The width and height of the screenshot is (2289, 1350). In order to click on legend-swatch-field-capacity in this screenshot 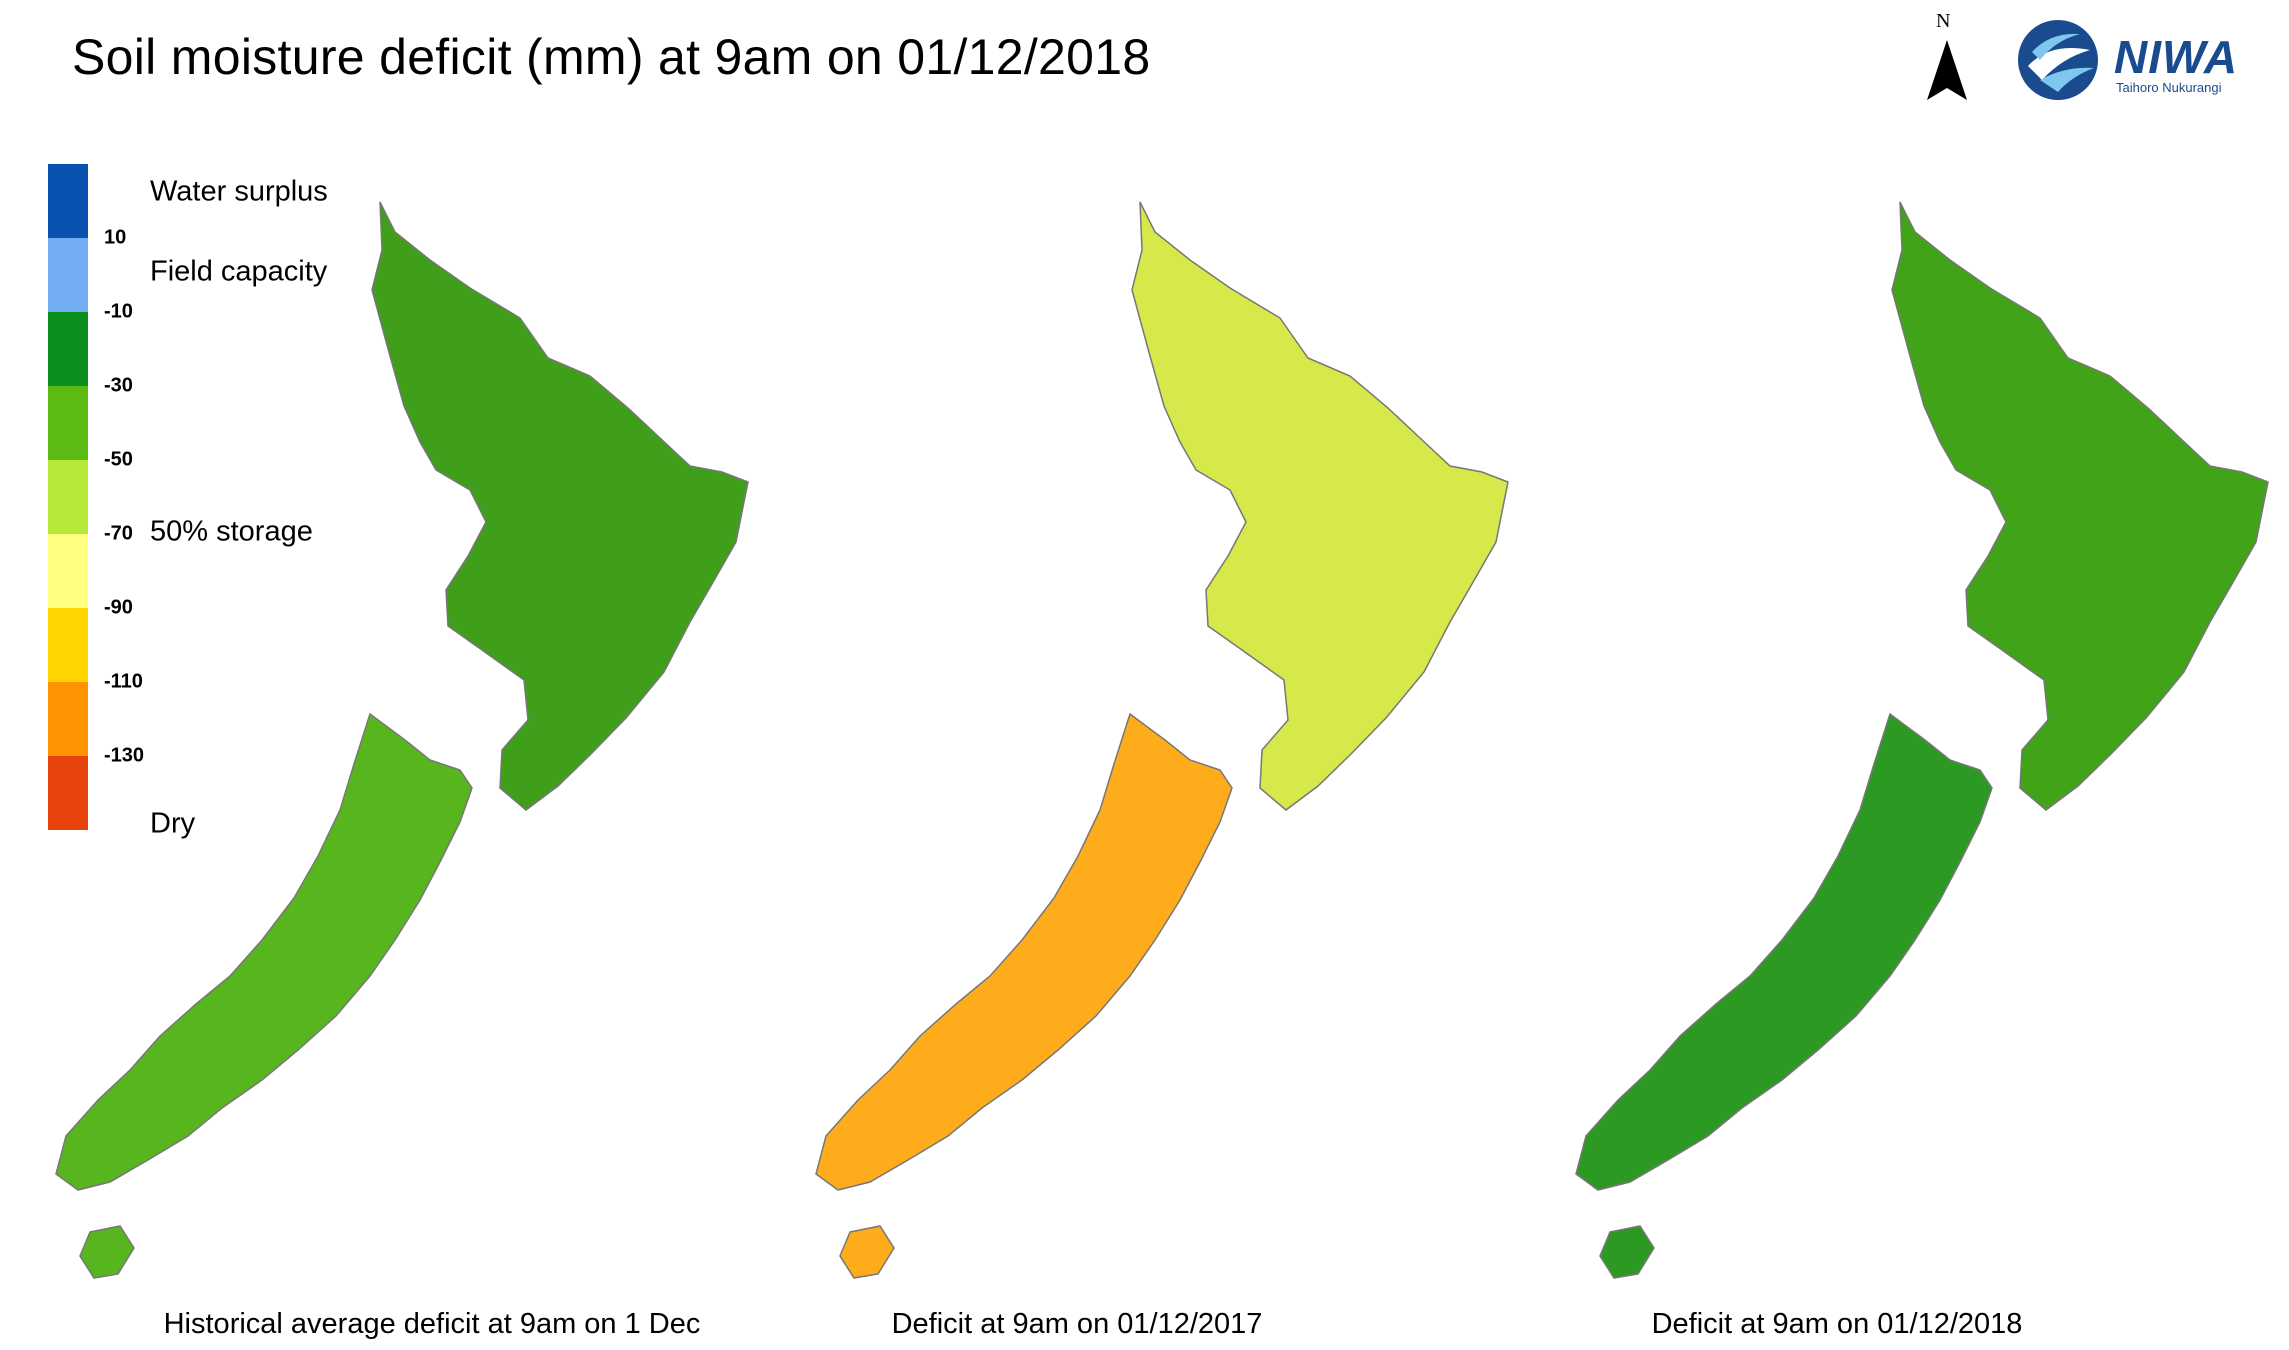, I will do `click(68, 275)`.